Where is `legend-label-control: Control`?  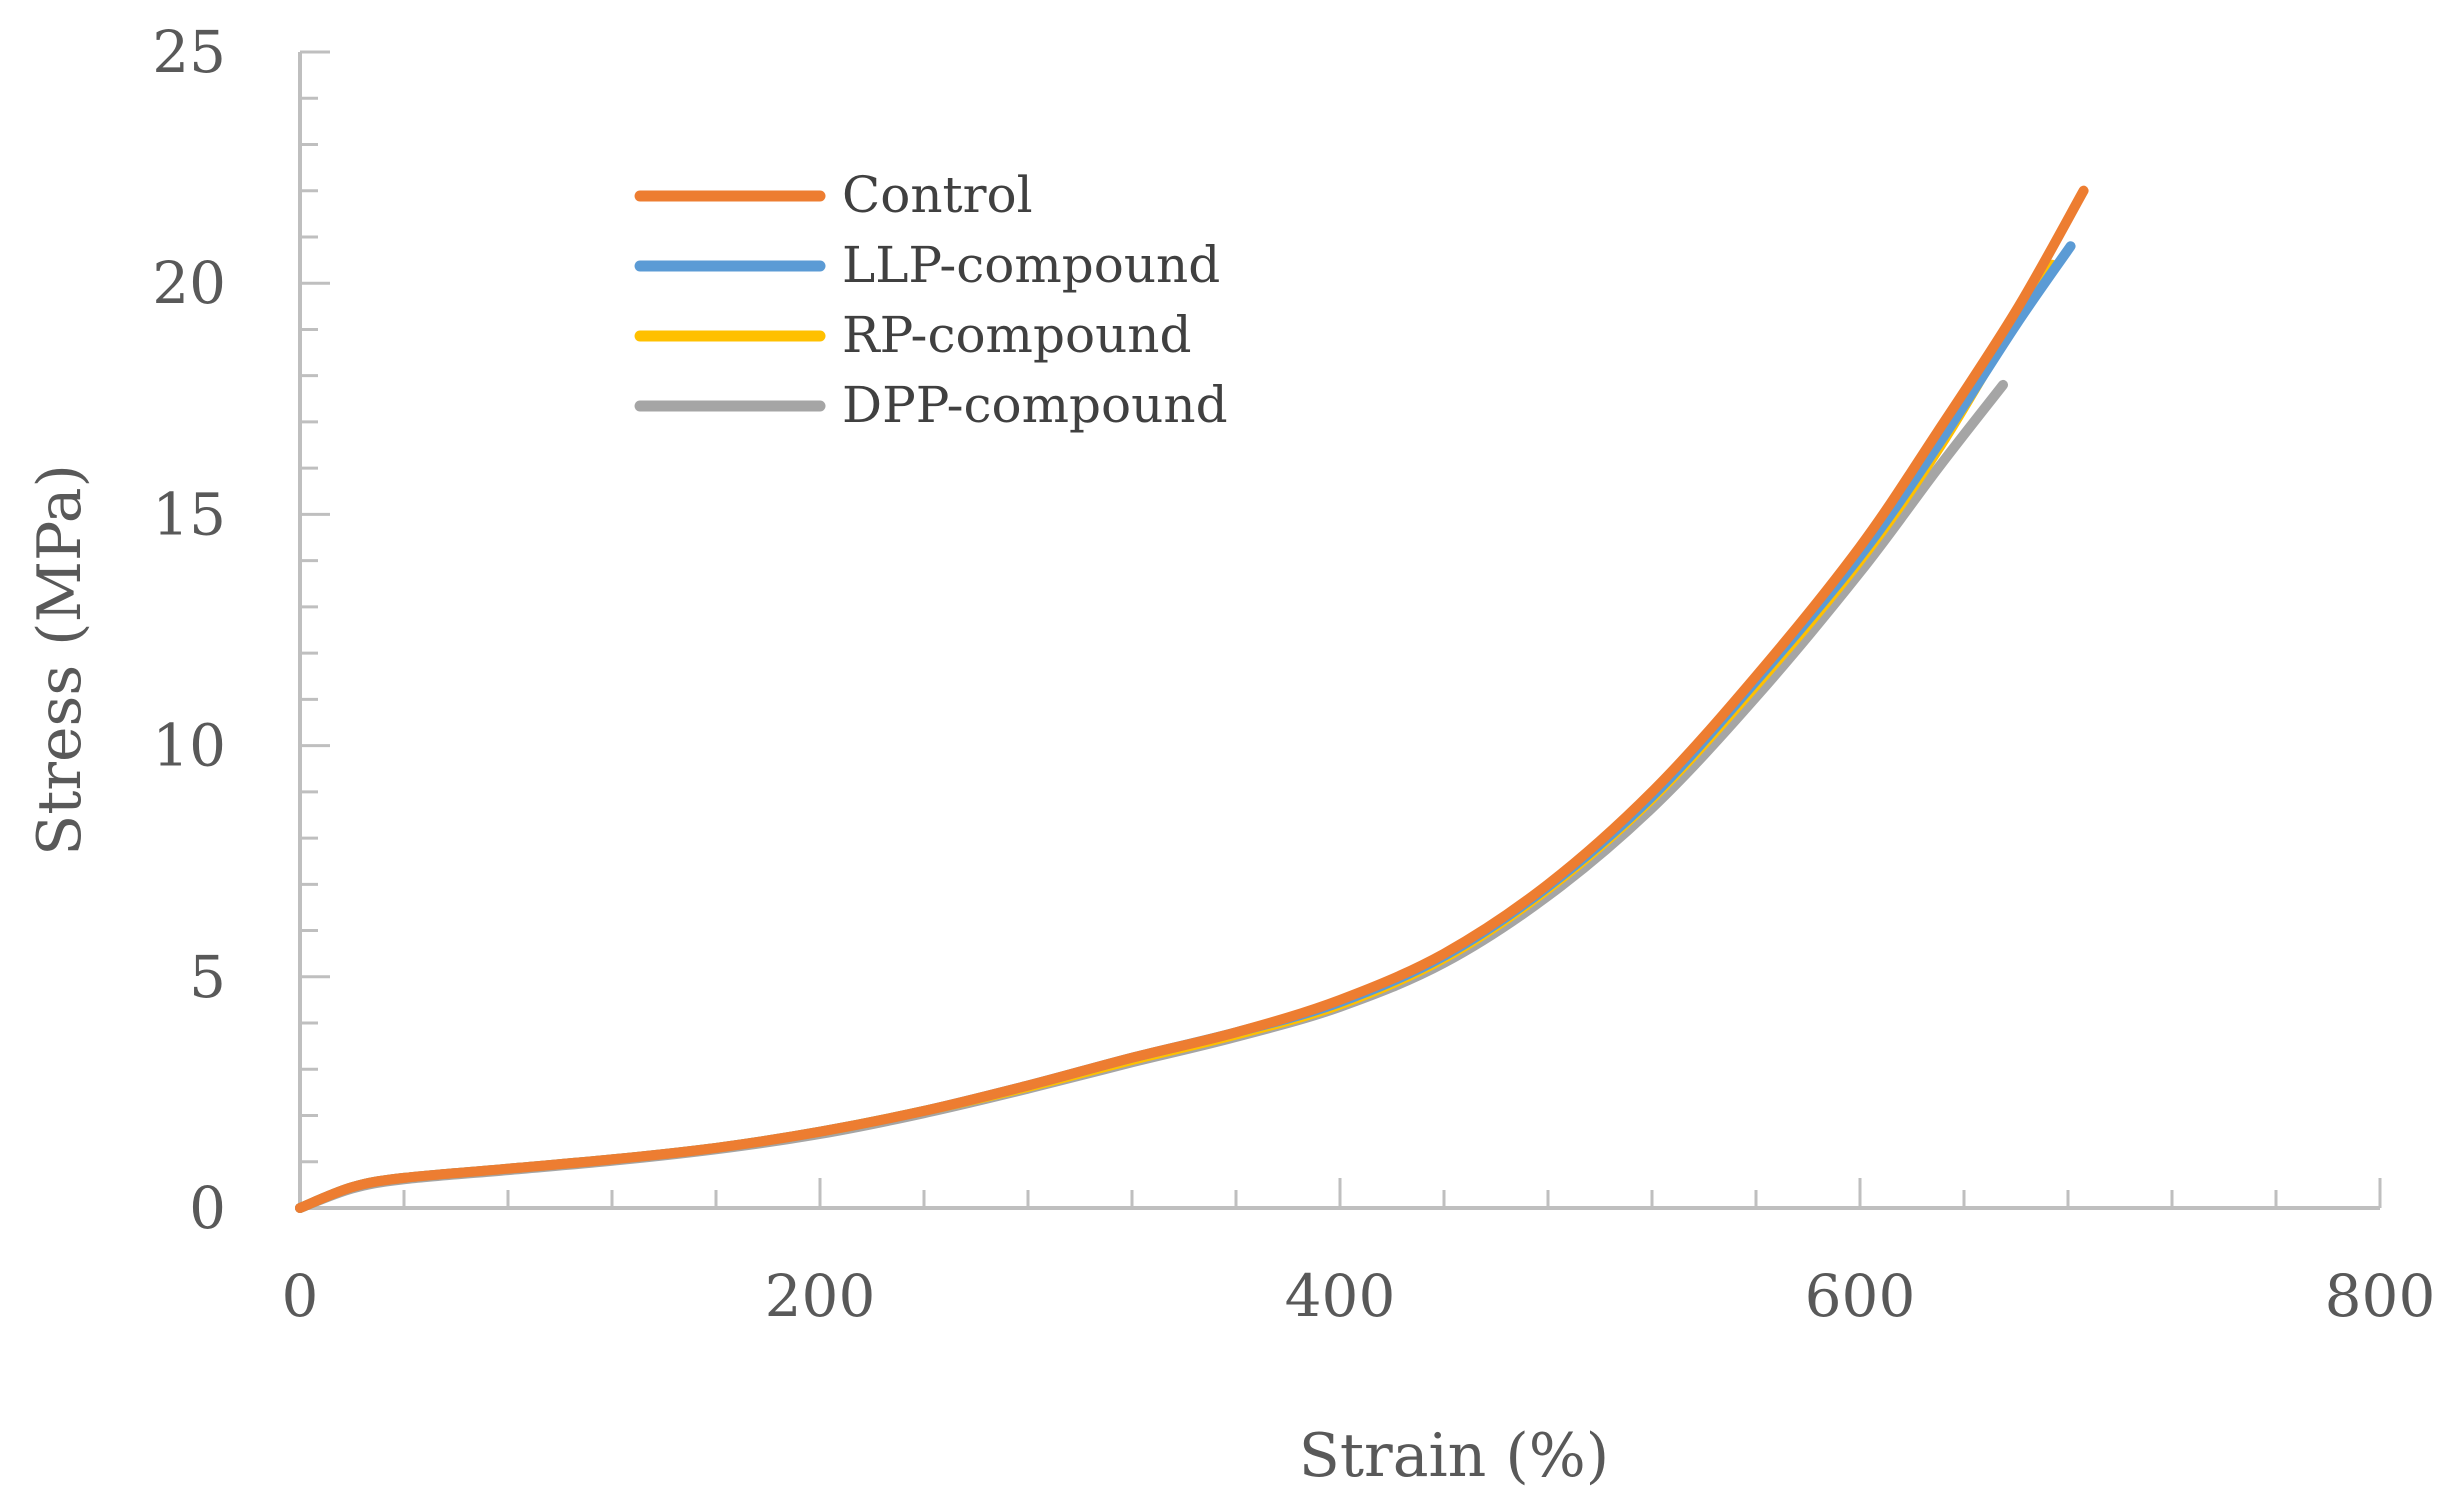
legend-label-control: Control is located at coordinates (937, 195).